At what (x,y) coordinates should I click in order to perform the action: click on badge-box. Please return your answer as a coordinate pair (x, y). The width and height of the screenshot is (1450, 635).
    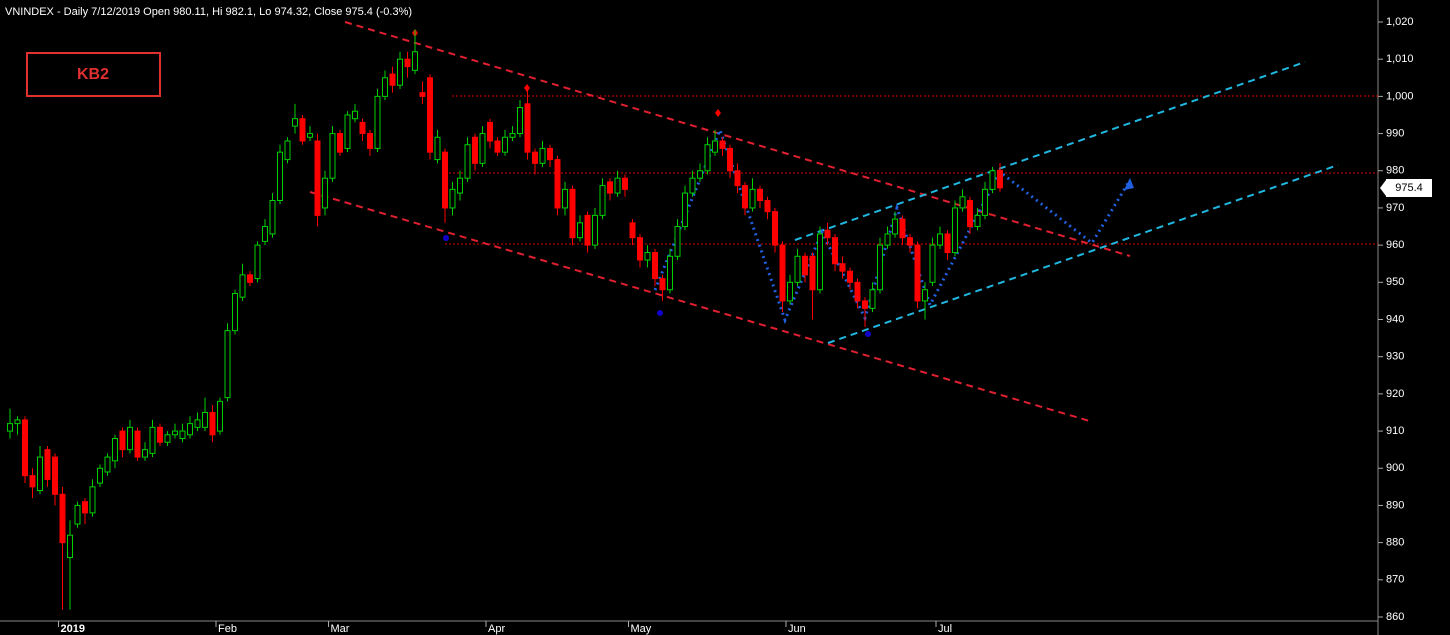
    Looking at the image, I should click on (93, 74).